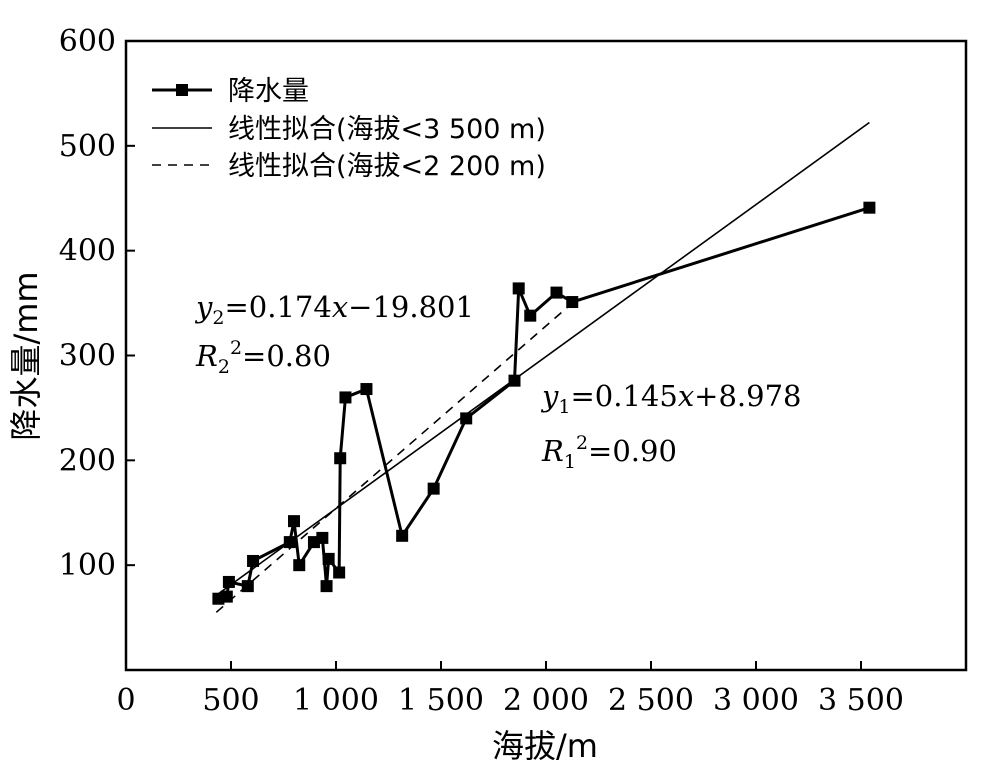 The image size is (1000, 766). I want to click on legend: 降水量 线性拟合(海拔<3 500 m) 线性拟合(海拔<2 200 m), so click(349, 129).